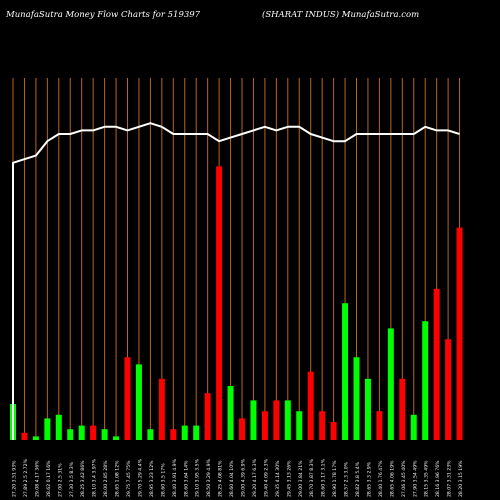  Describe the element at coordinates (266, 477) in the screenshot. I see `x-tick-label: 29.40 4.09 2.3%` at that location.